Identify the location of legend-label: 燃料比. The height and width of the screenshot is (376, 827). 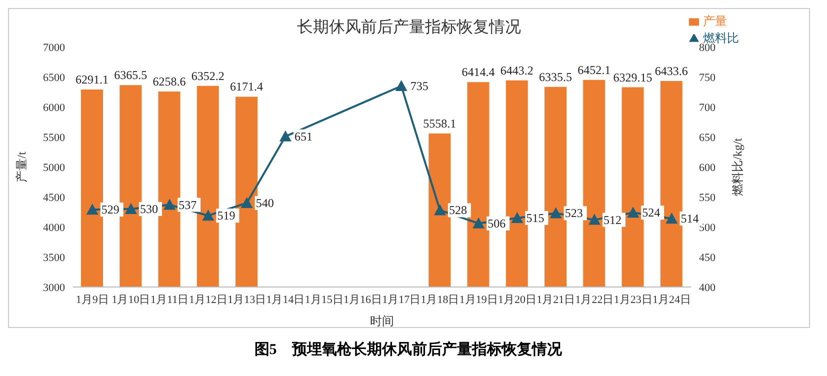
(721, 38).